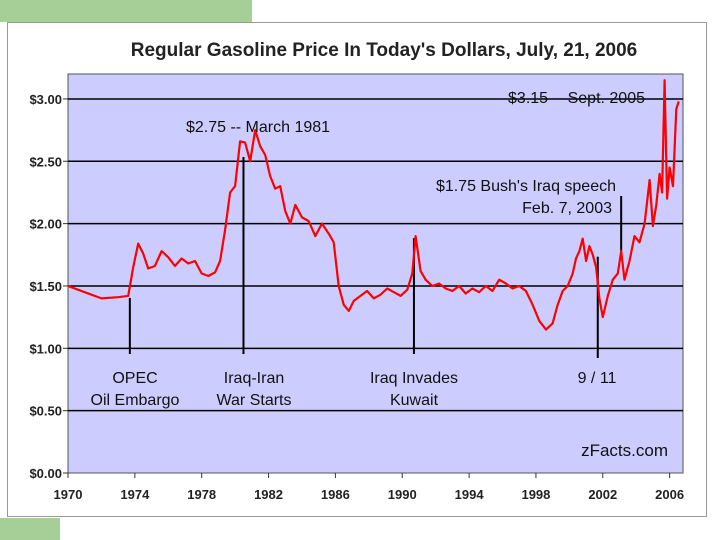 Image resolution: width=720 pixels, height=540 pixels. I want to click on y-tick-label: $0.50, so click(45, 411).